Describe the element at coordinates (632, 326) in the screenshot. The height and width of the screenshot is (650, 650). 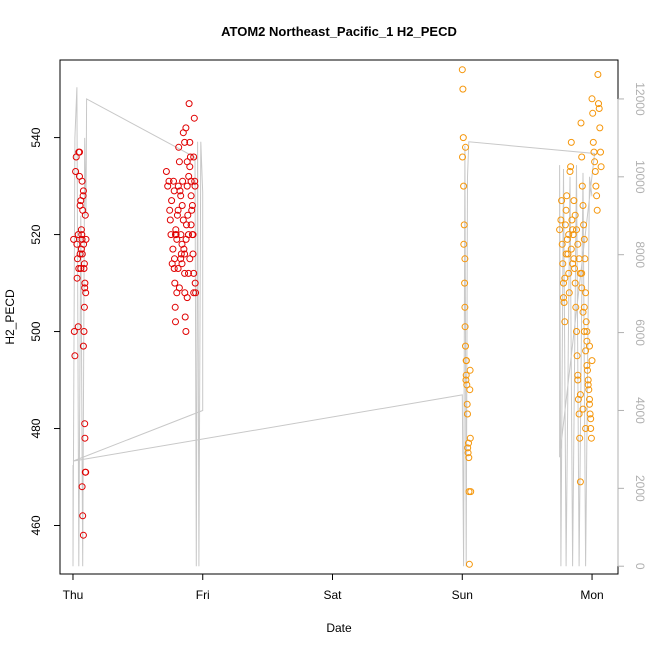
I see `y2-axis: 0 2000 4000 6000 8000 10000 12000` at that location.